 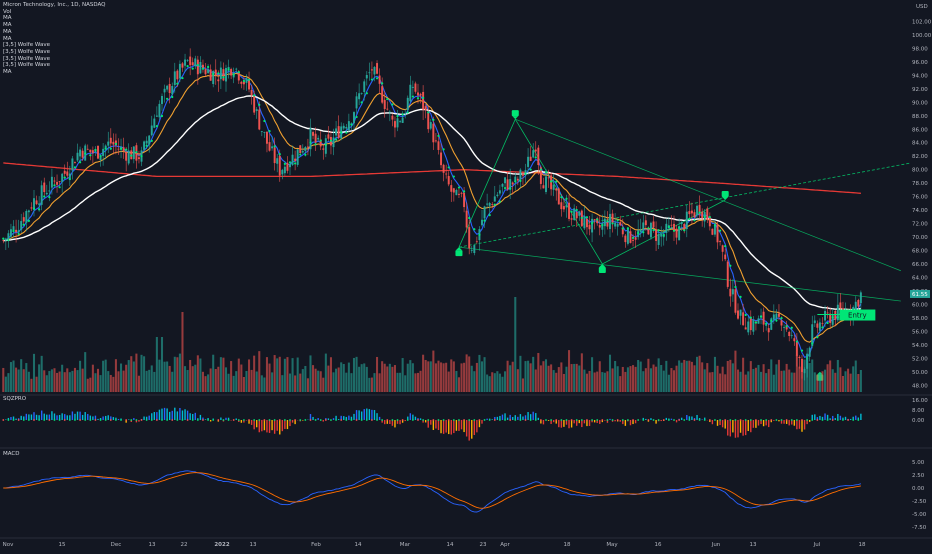 What do you see at coordinates (14, 399) in the screenshot?
I see `sqzpro-label: SQZPRO` at bounding box center [14, 399].